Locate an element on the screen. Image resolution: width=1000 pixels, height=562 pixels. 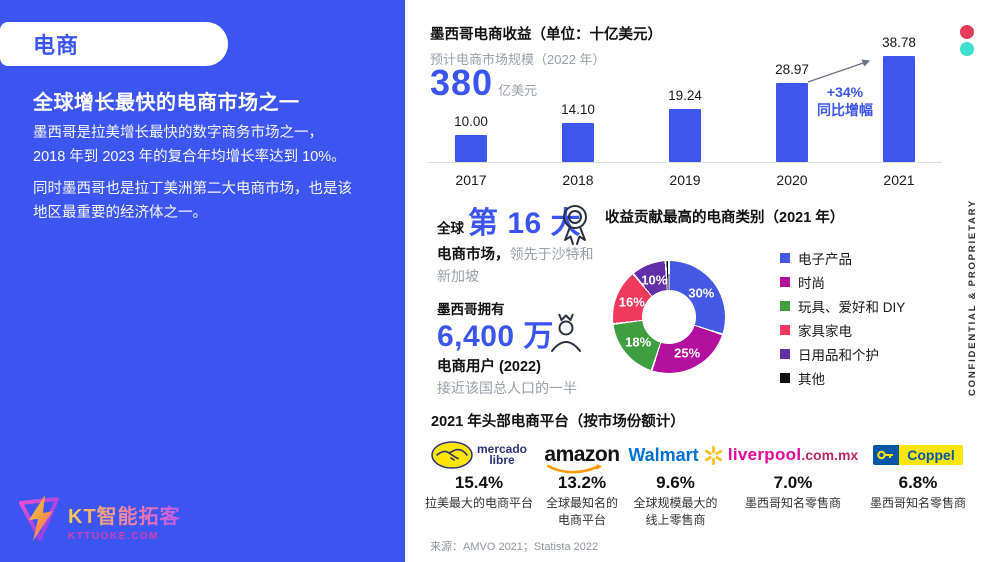
bar-chart-bars: 10.00 14.10 19.24 28.97 38.78 is located at coordinates (685, 99).